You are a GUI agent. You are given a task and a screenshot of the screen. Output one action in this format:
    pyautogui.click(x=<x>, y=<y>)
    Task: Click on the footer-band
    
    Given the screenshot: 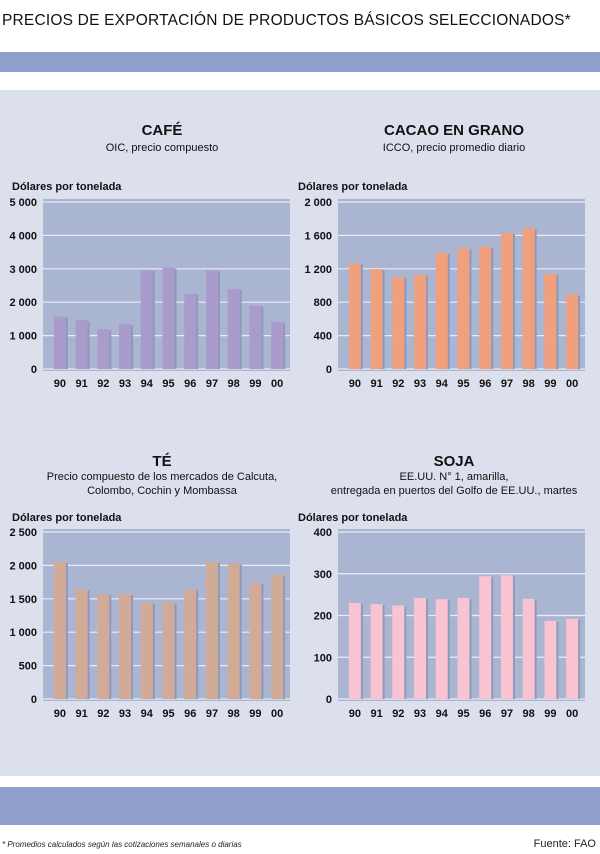 What is the action you would take?
    pyautogui.click(x=300, y=806)
    